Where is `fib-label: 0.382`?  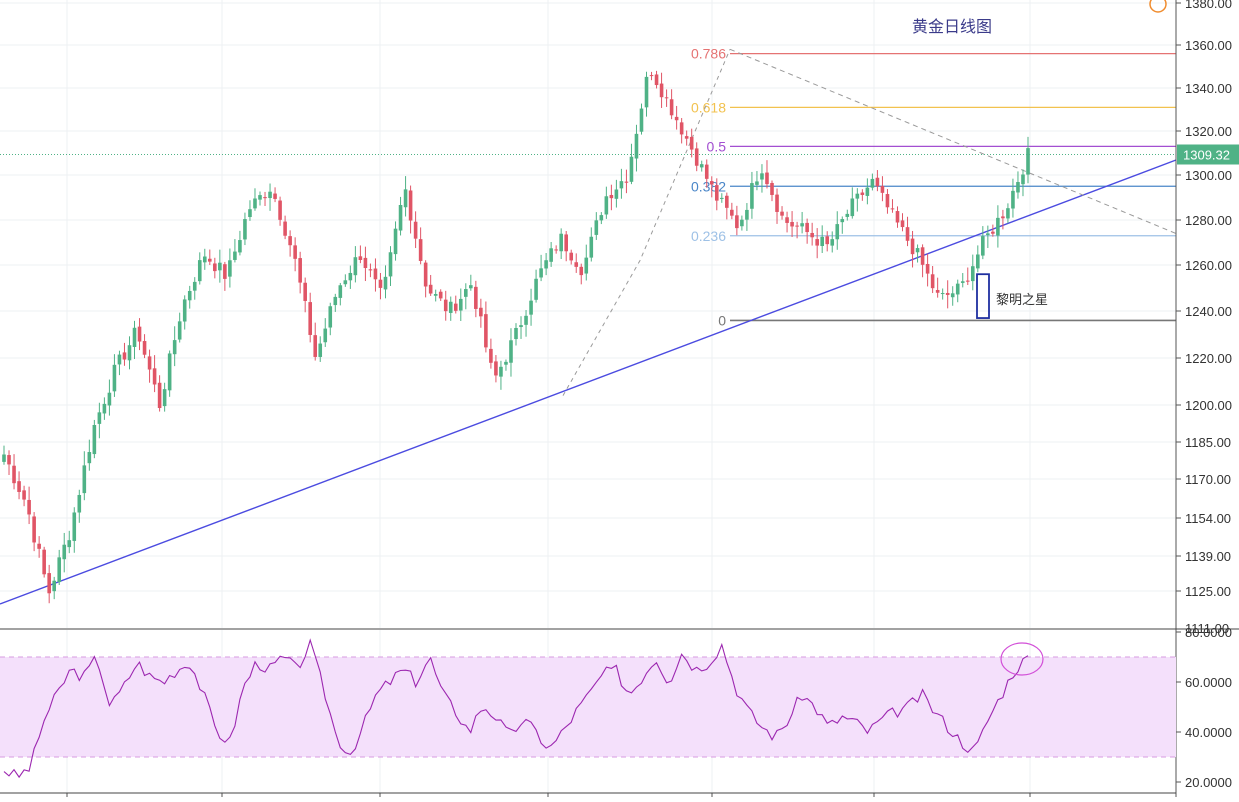
fib-label: 0.382 is located at coordinates (708, 186).